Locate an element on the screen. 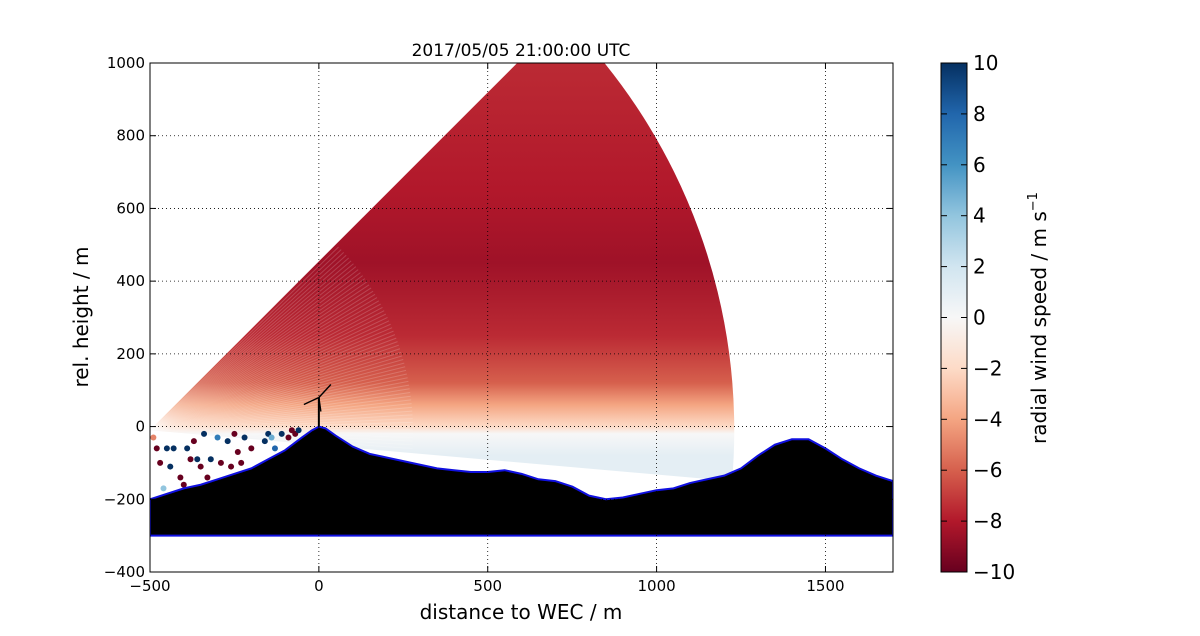 Image resolution: width=1200 pixels, height=636 pixels. colorbar-tick-label: −10 is located at coordinates (994, 572).